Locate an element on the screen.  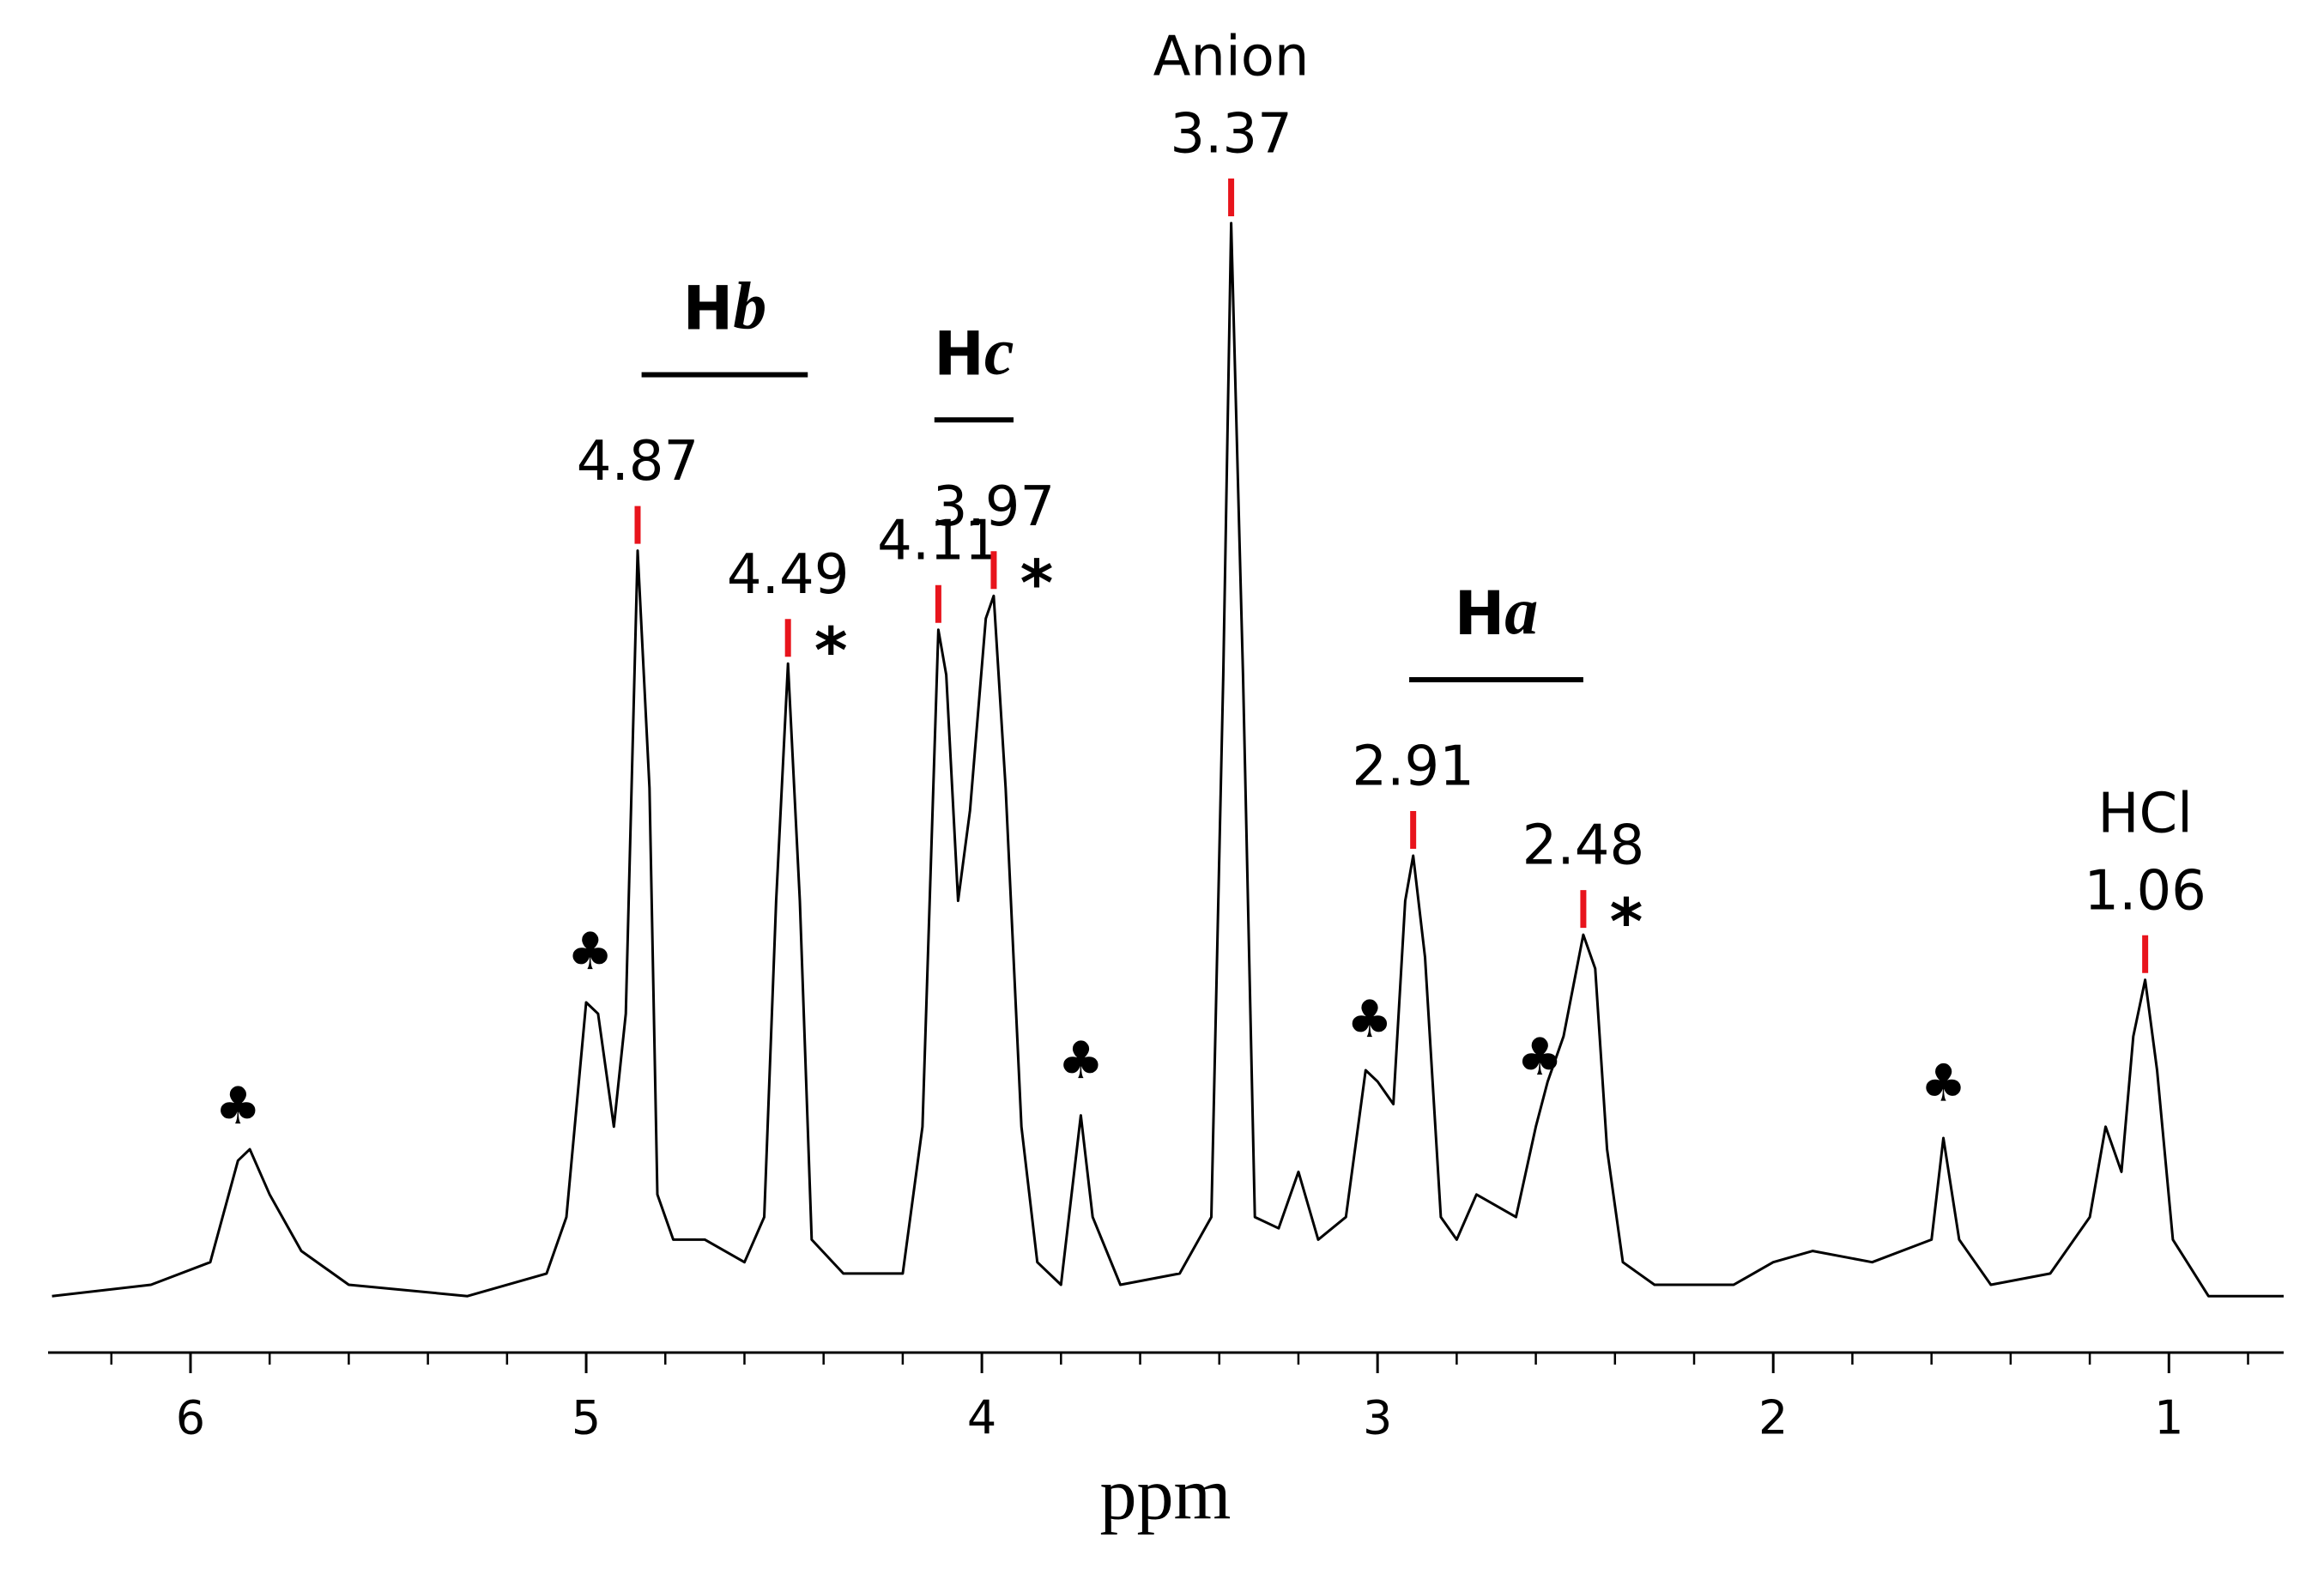
x-tick-label: 5 is located at coordinates (586, 1418).